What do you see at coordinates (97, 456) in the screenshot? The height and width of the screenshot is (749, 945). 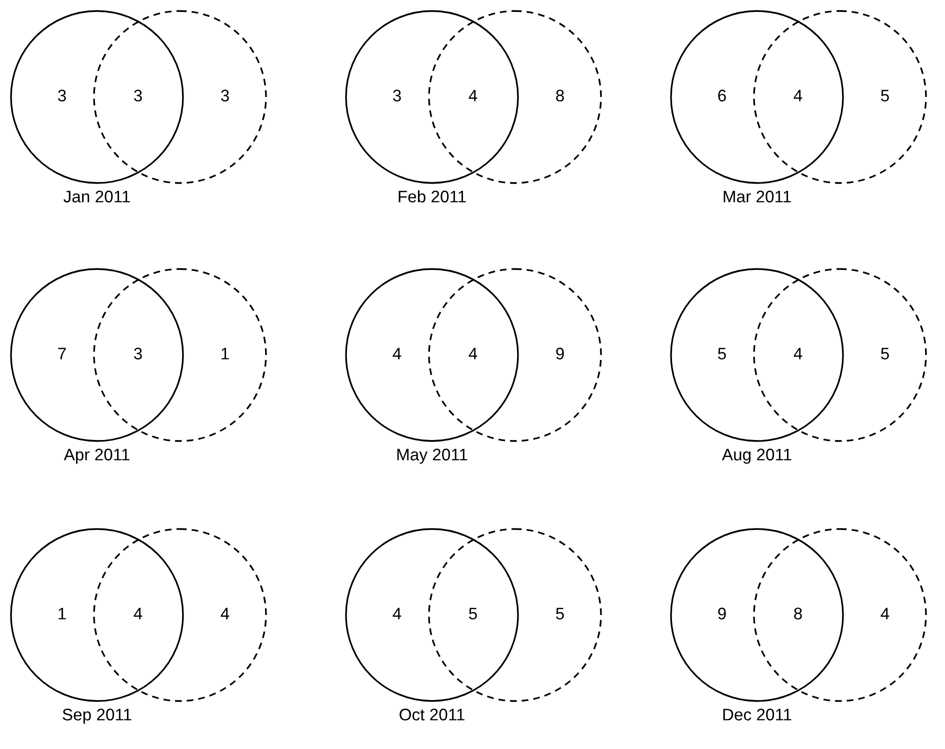 I see `text: Apr 2011` at bounding box center [97, 456].